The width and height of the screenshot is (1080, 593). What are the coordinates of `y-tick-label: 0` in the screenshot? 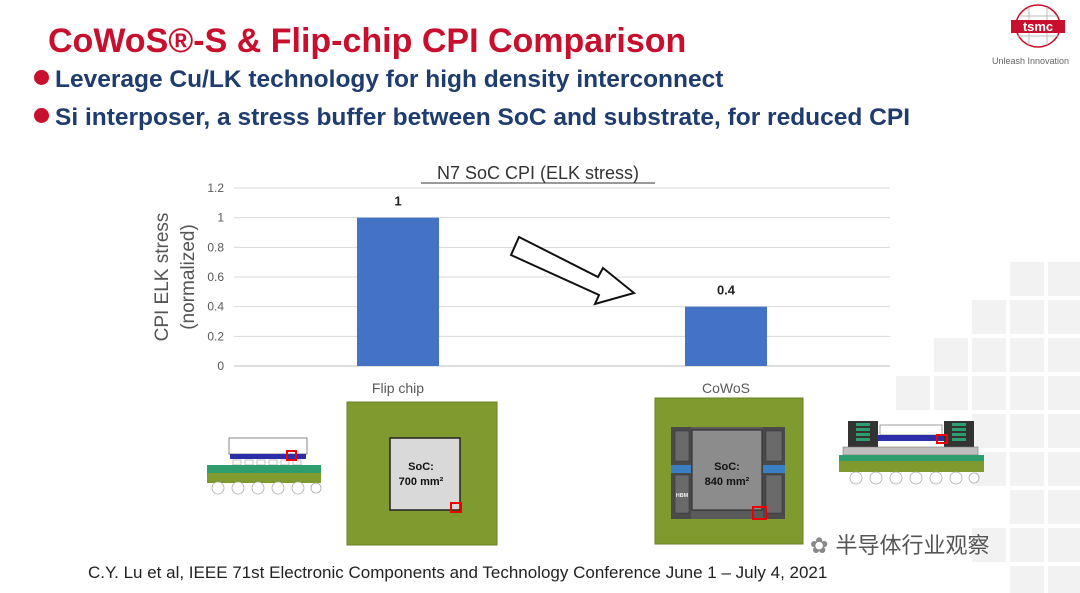 It's located at (220, 366).